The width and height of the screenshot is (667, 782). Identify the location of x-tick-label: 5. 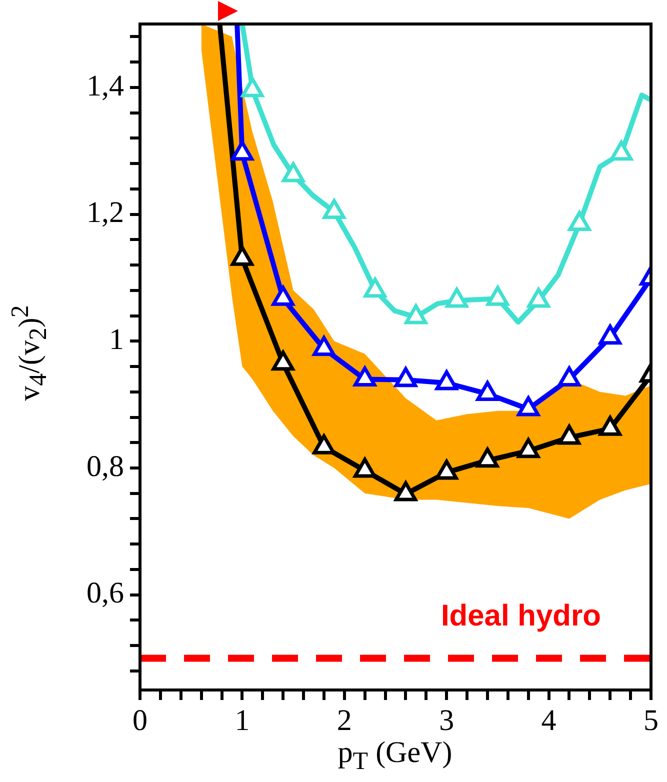
(651, 720).